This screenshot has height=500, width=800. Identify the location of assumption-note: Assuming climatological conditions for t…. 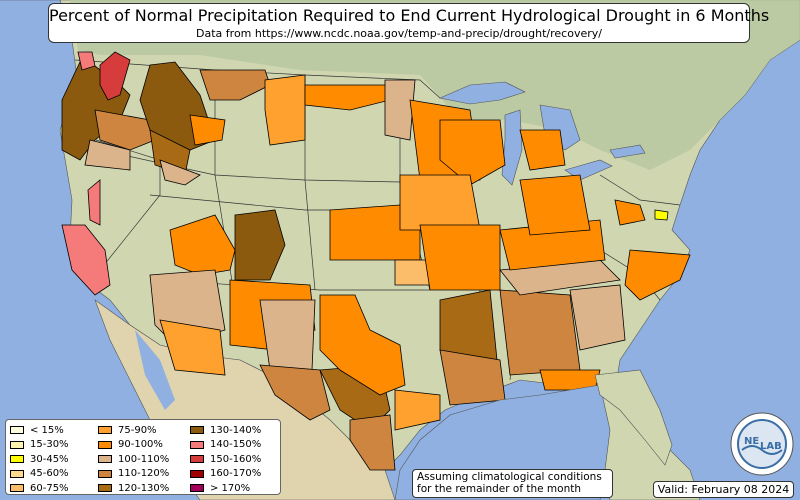
(512, 483).